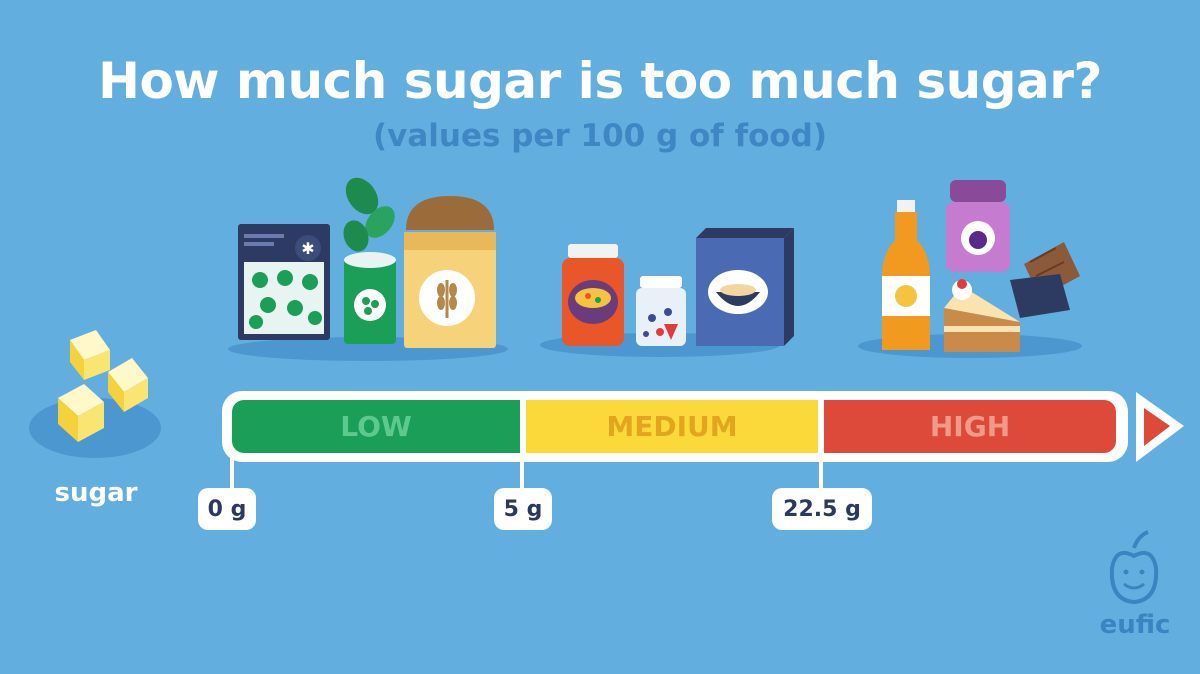  I want to click on tick-5g, so click(522, 472).